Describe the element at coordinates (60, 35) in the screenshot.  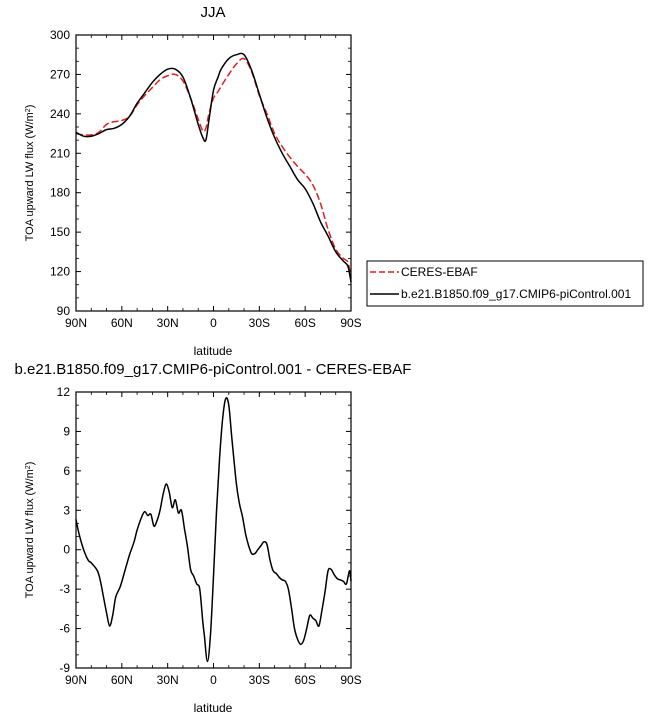
I see `top-y-tick-label: 300` at that location.